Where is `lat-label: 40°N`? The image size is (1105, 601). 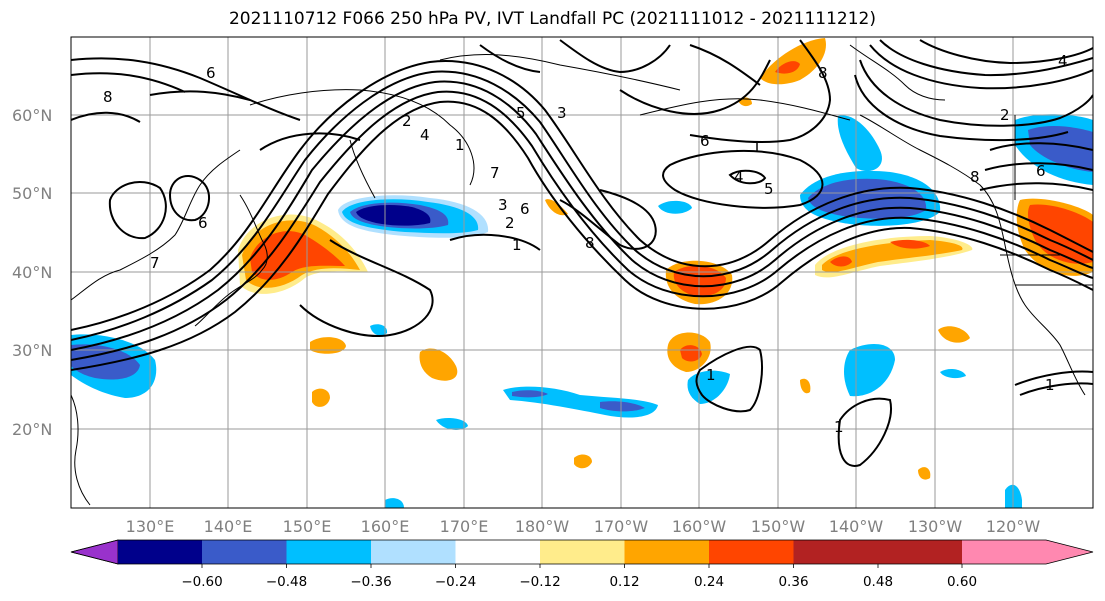
lat-label: 40°N is located at coordinates (32, 272).